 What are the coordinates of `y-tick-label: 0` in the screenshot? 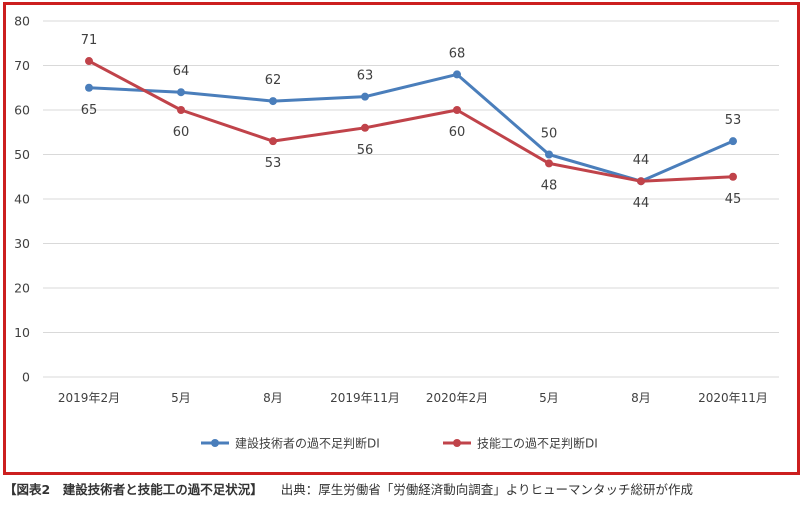 It's located at (26, 377).